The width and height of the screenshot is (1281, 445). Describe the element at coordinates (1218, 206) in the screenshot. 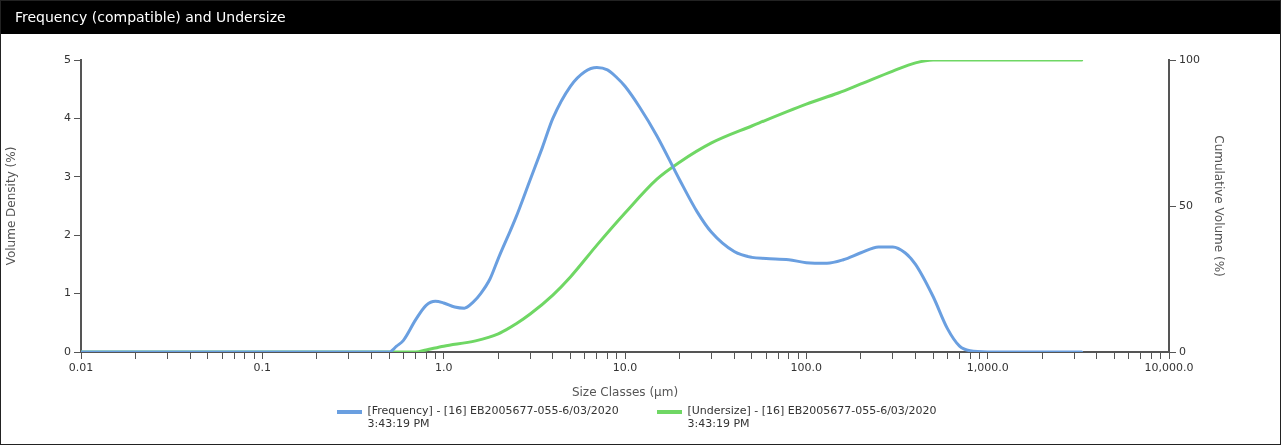

I see `y2-axis-title: Cumulative Volume (%)` at that location.